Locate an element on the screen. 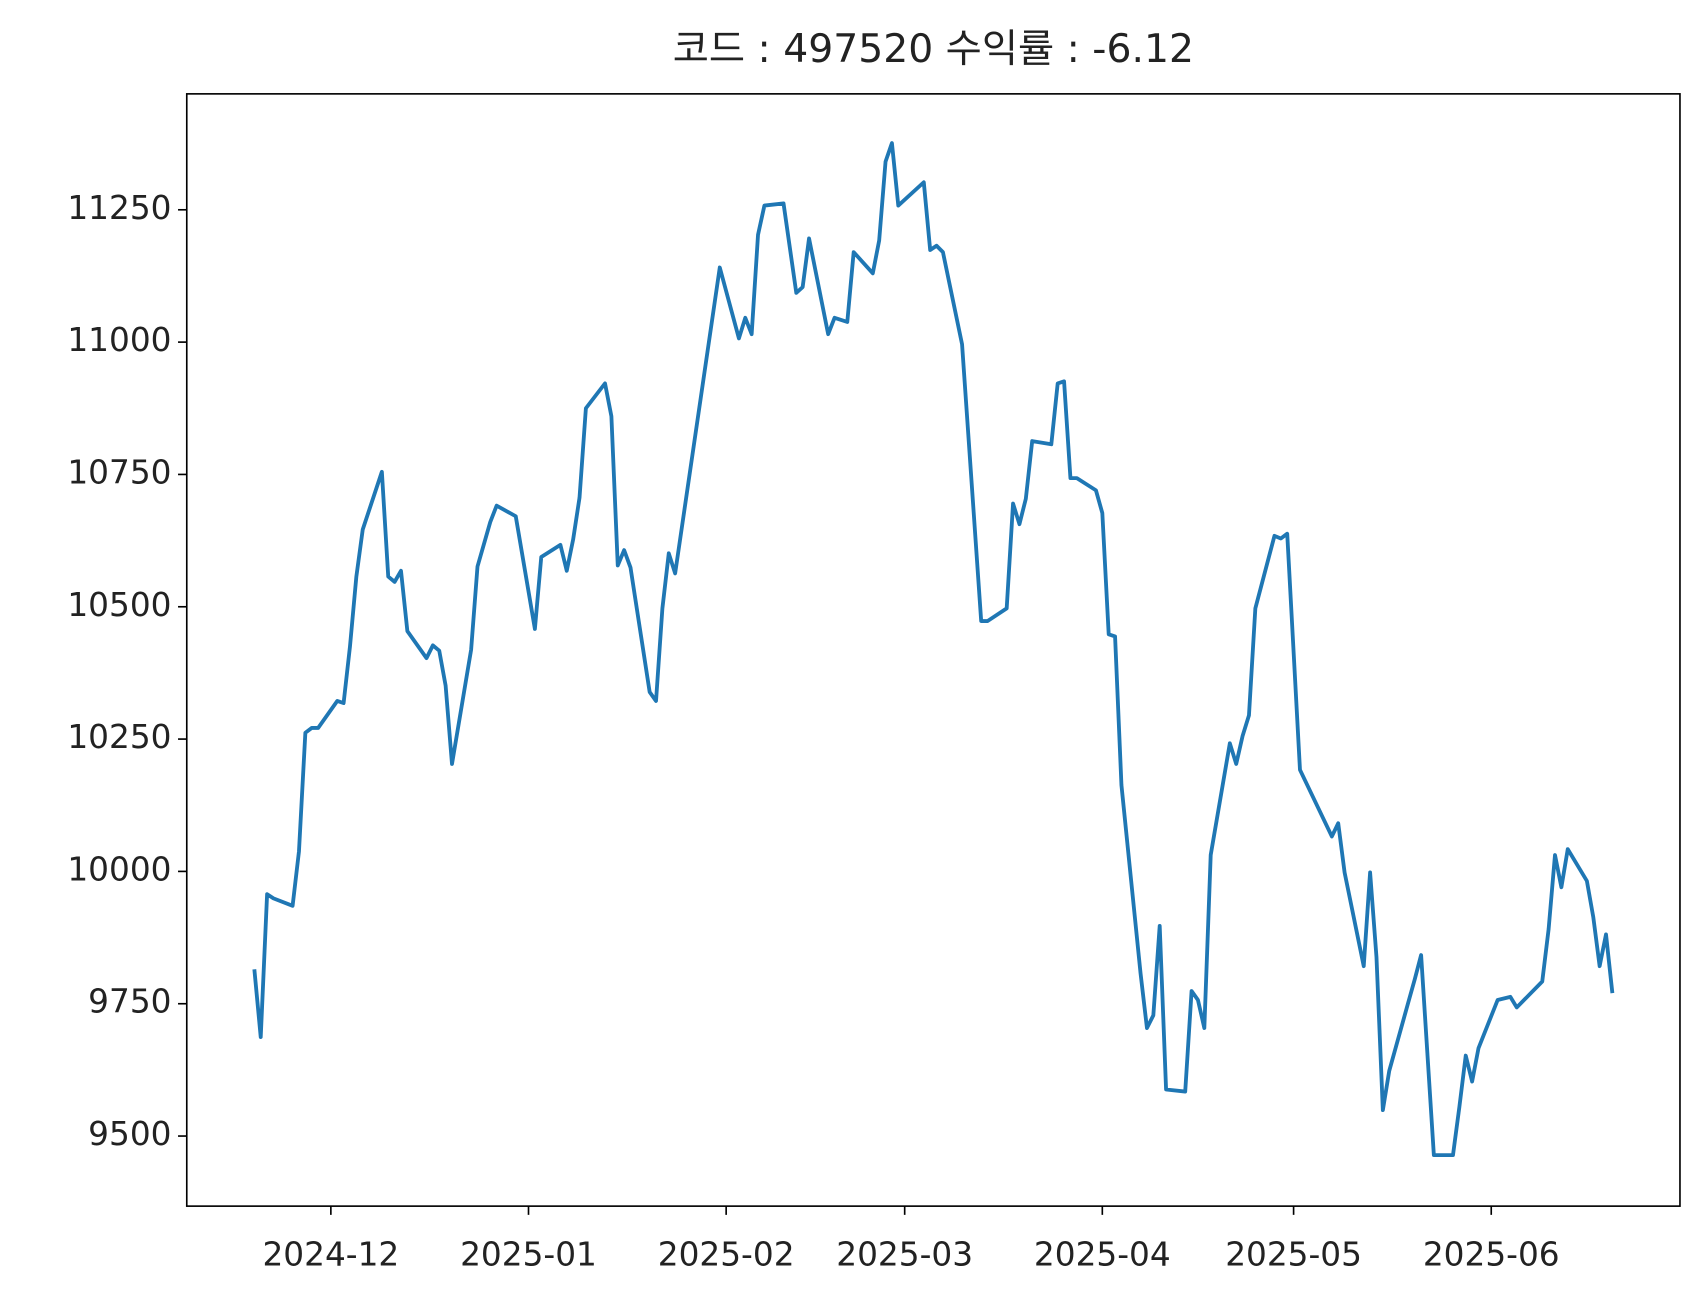  x-tick-label: 2025-04 is located at coordinates (1102, 1254).